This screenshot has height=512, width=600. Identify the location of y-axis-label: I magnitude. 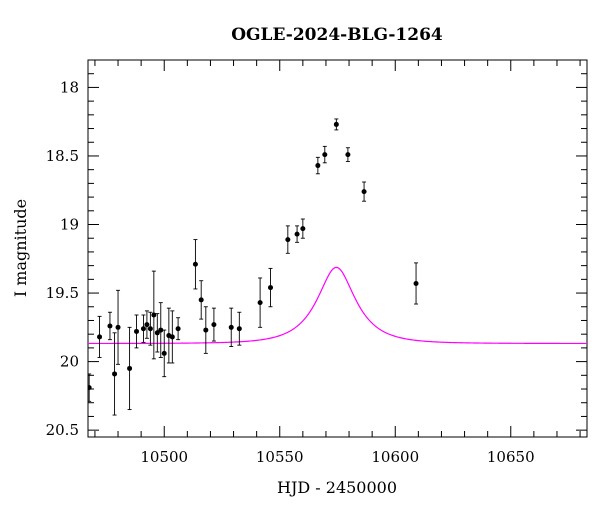
(20, 248).